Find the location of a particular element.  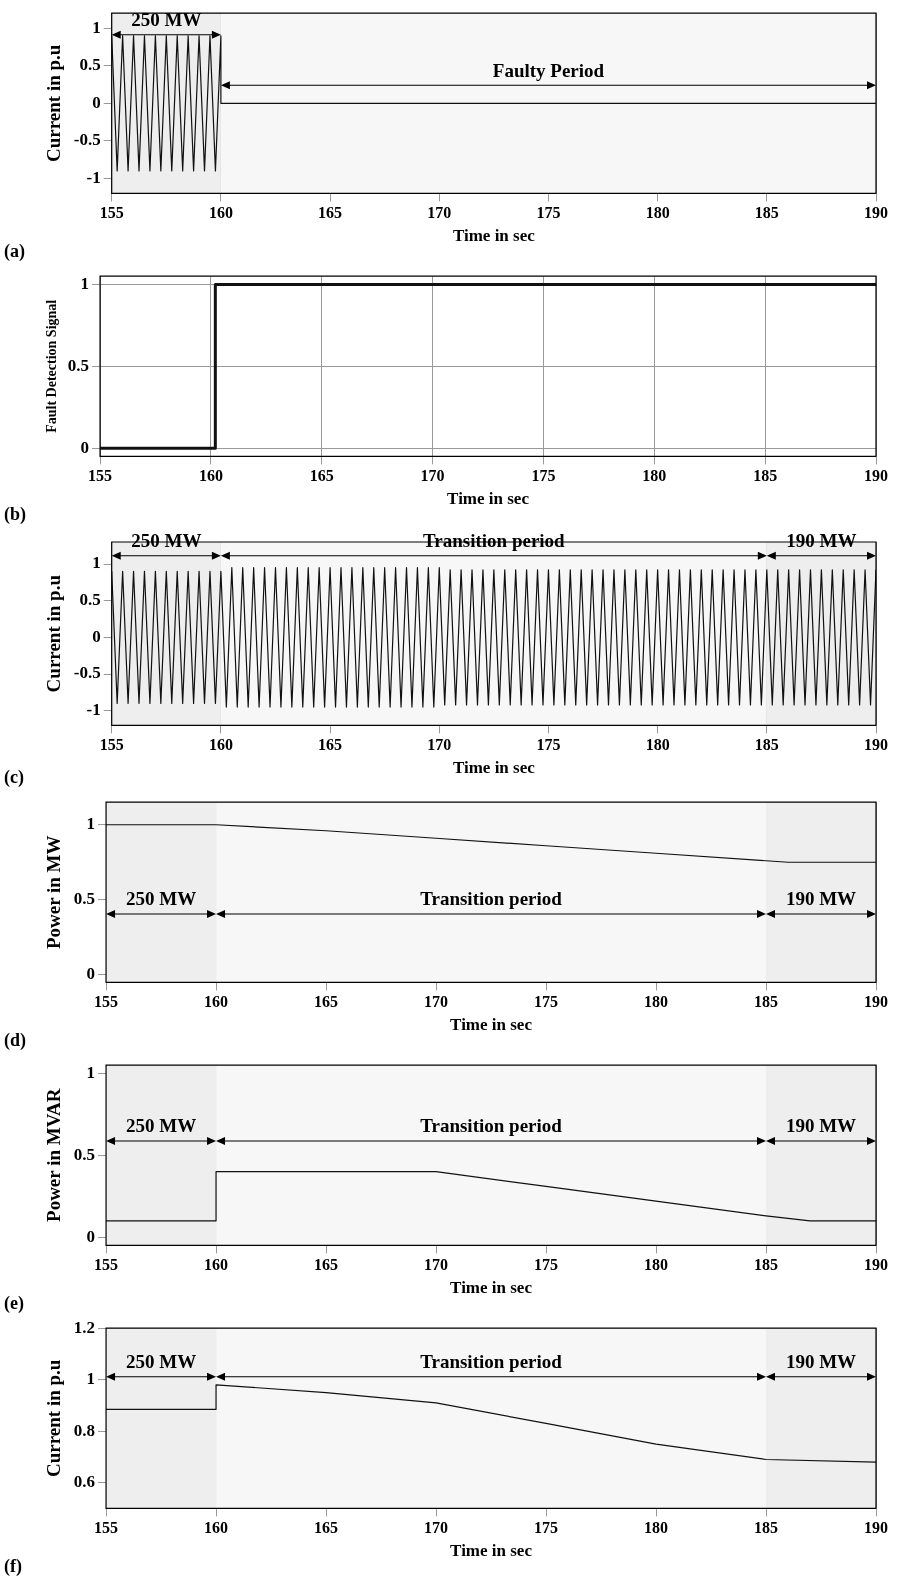

text: (f) is located at coordinates (13, 1566).